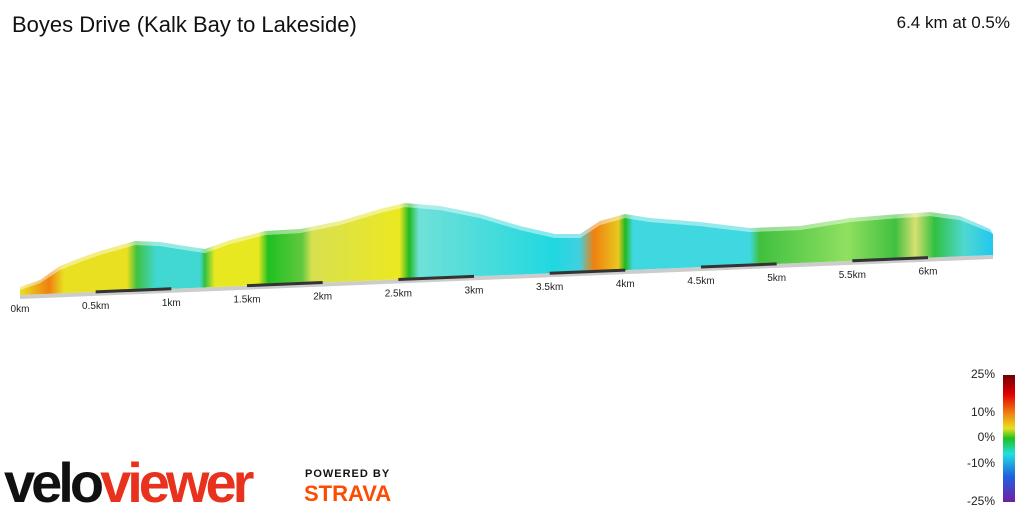  What do you see at coordinates (776, 278) in the screenshot?
I see `distance-label: 5km` at bounding box center [776, 278].